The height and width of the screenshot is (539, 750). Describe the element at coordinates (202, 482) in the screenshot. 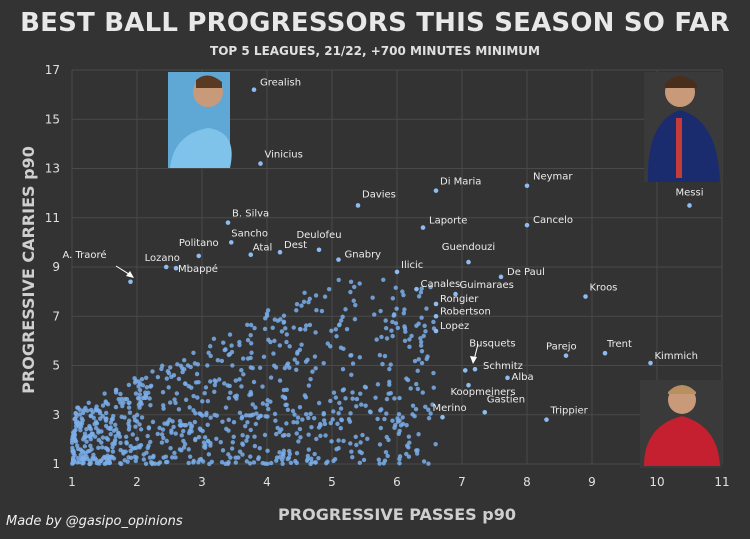

I see `x-tick-label: 3` at that location.